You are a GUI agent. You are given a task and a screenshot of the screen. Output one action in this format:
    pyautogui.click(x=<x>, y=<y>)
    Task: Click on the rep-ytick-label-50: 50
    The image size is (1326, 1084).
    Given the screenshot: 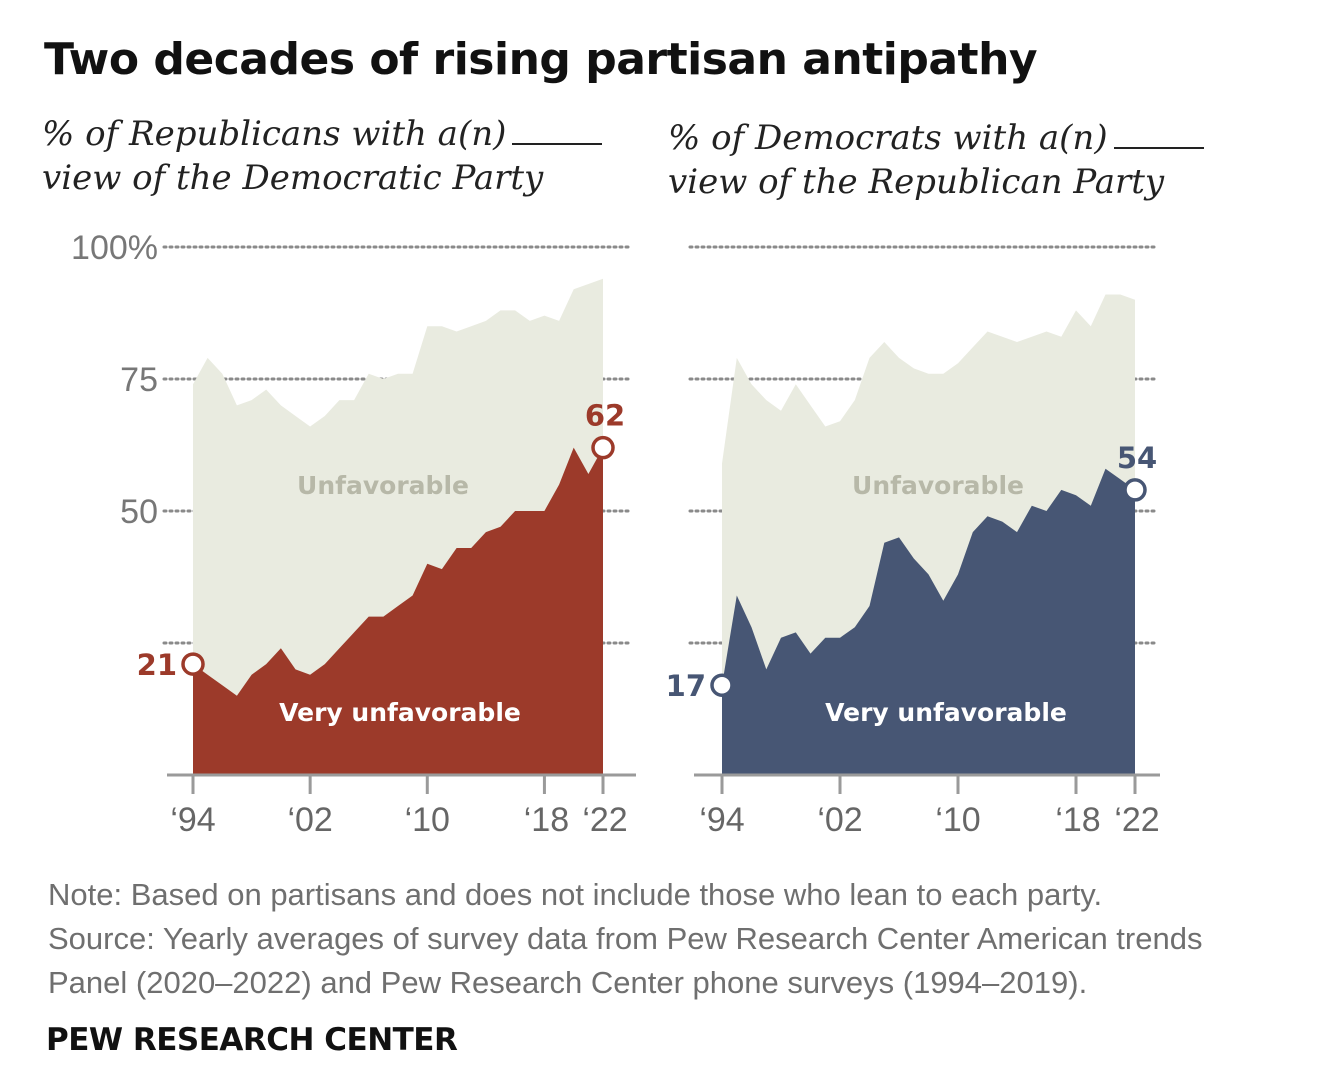 What is the action you would take?
    pyautogui.click(x=139, y=512)
    